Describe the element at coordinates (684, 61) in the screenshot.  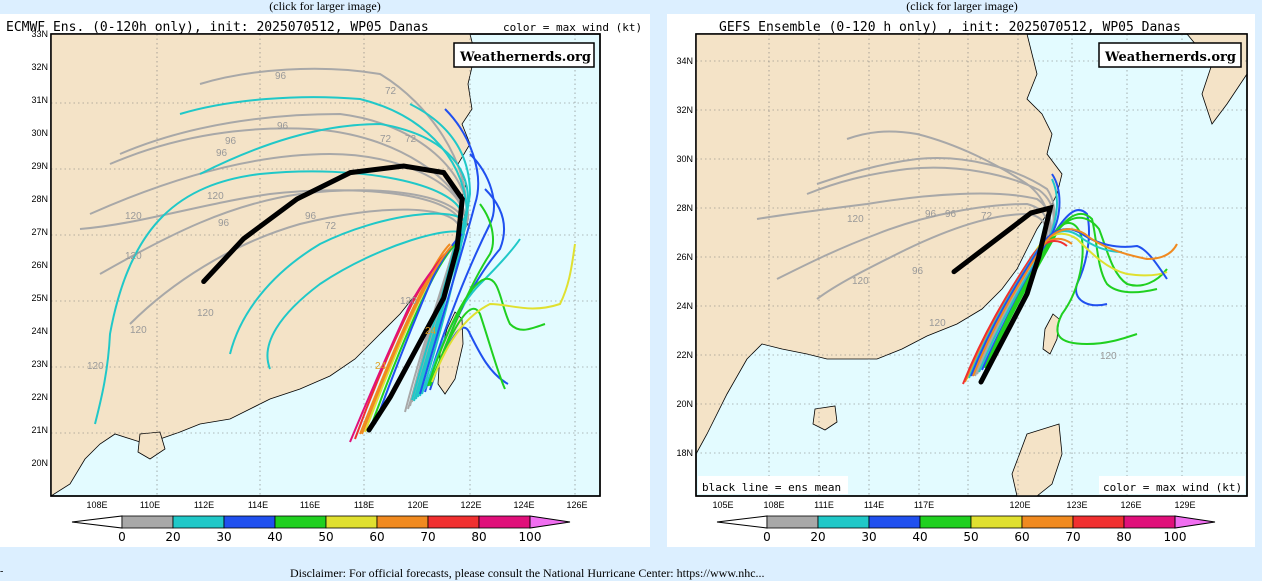
I see `lat-label: 34N` at that location.